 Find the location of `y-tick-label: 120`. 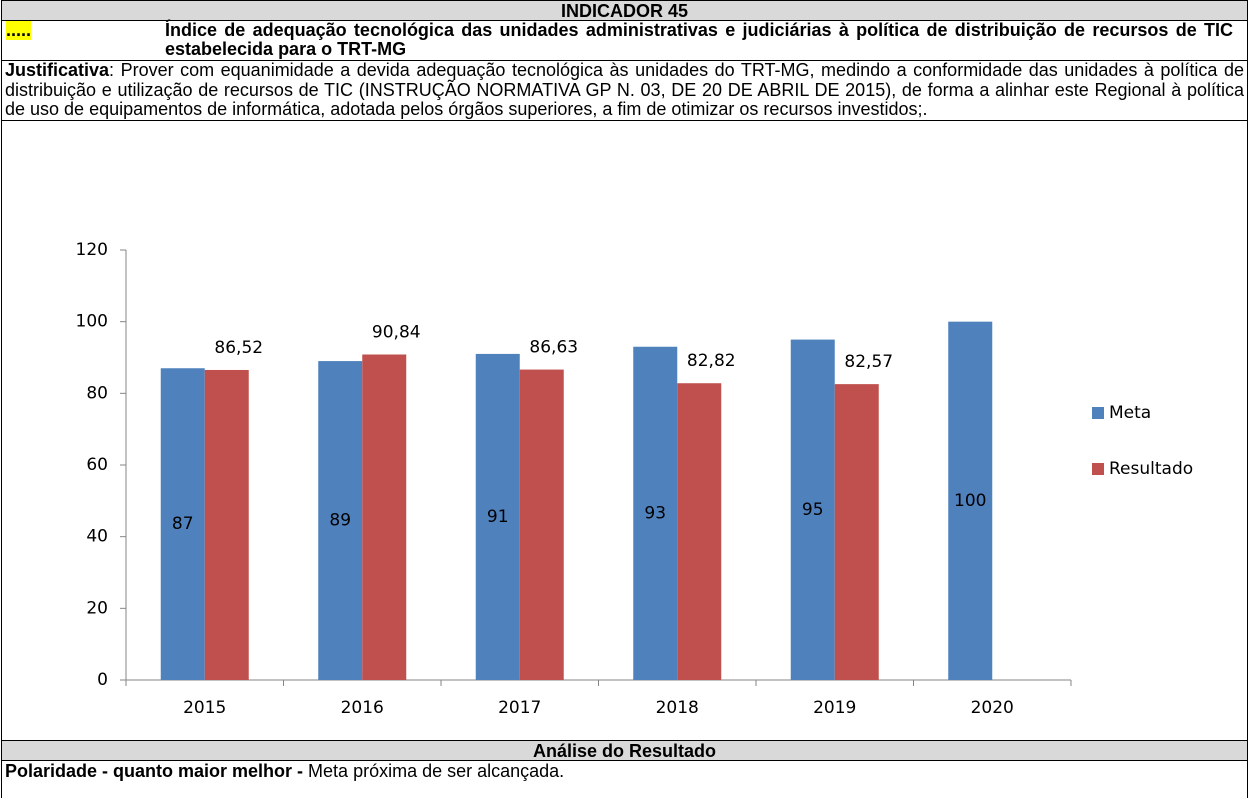

y-tick-label: 120 is located at coordinates (92, 250).